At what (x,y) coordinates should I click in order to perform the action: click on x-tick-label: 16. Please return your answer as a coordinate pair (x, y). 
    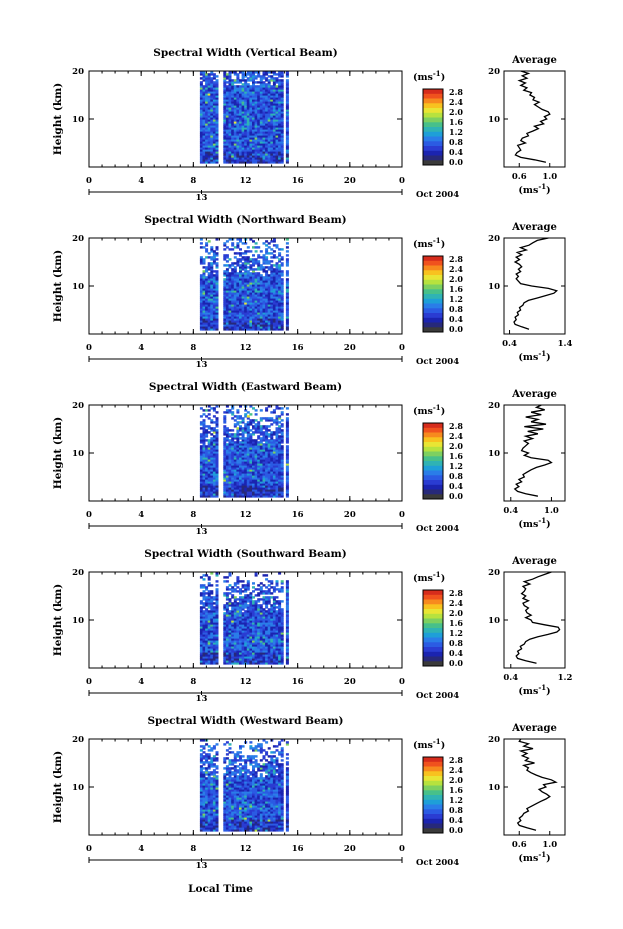
    Looking at the image, I should click on (298, 515).